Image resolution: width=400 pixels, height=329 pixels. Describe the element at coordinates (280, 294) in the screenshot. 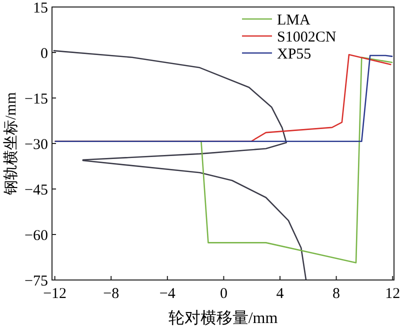

I see `x-tick-label: 4` at that location.